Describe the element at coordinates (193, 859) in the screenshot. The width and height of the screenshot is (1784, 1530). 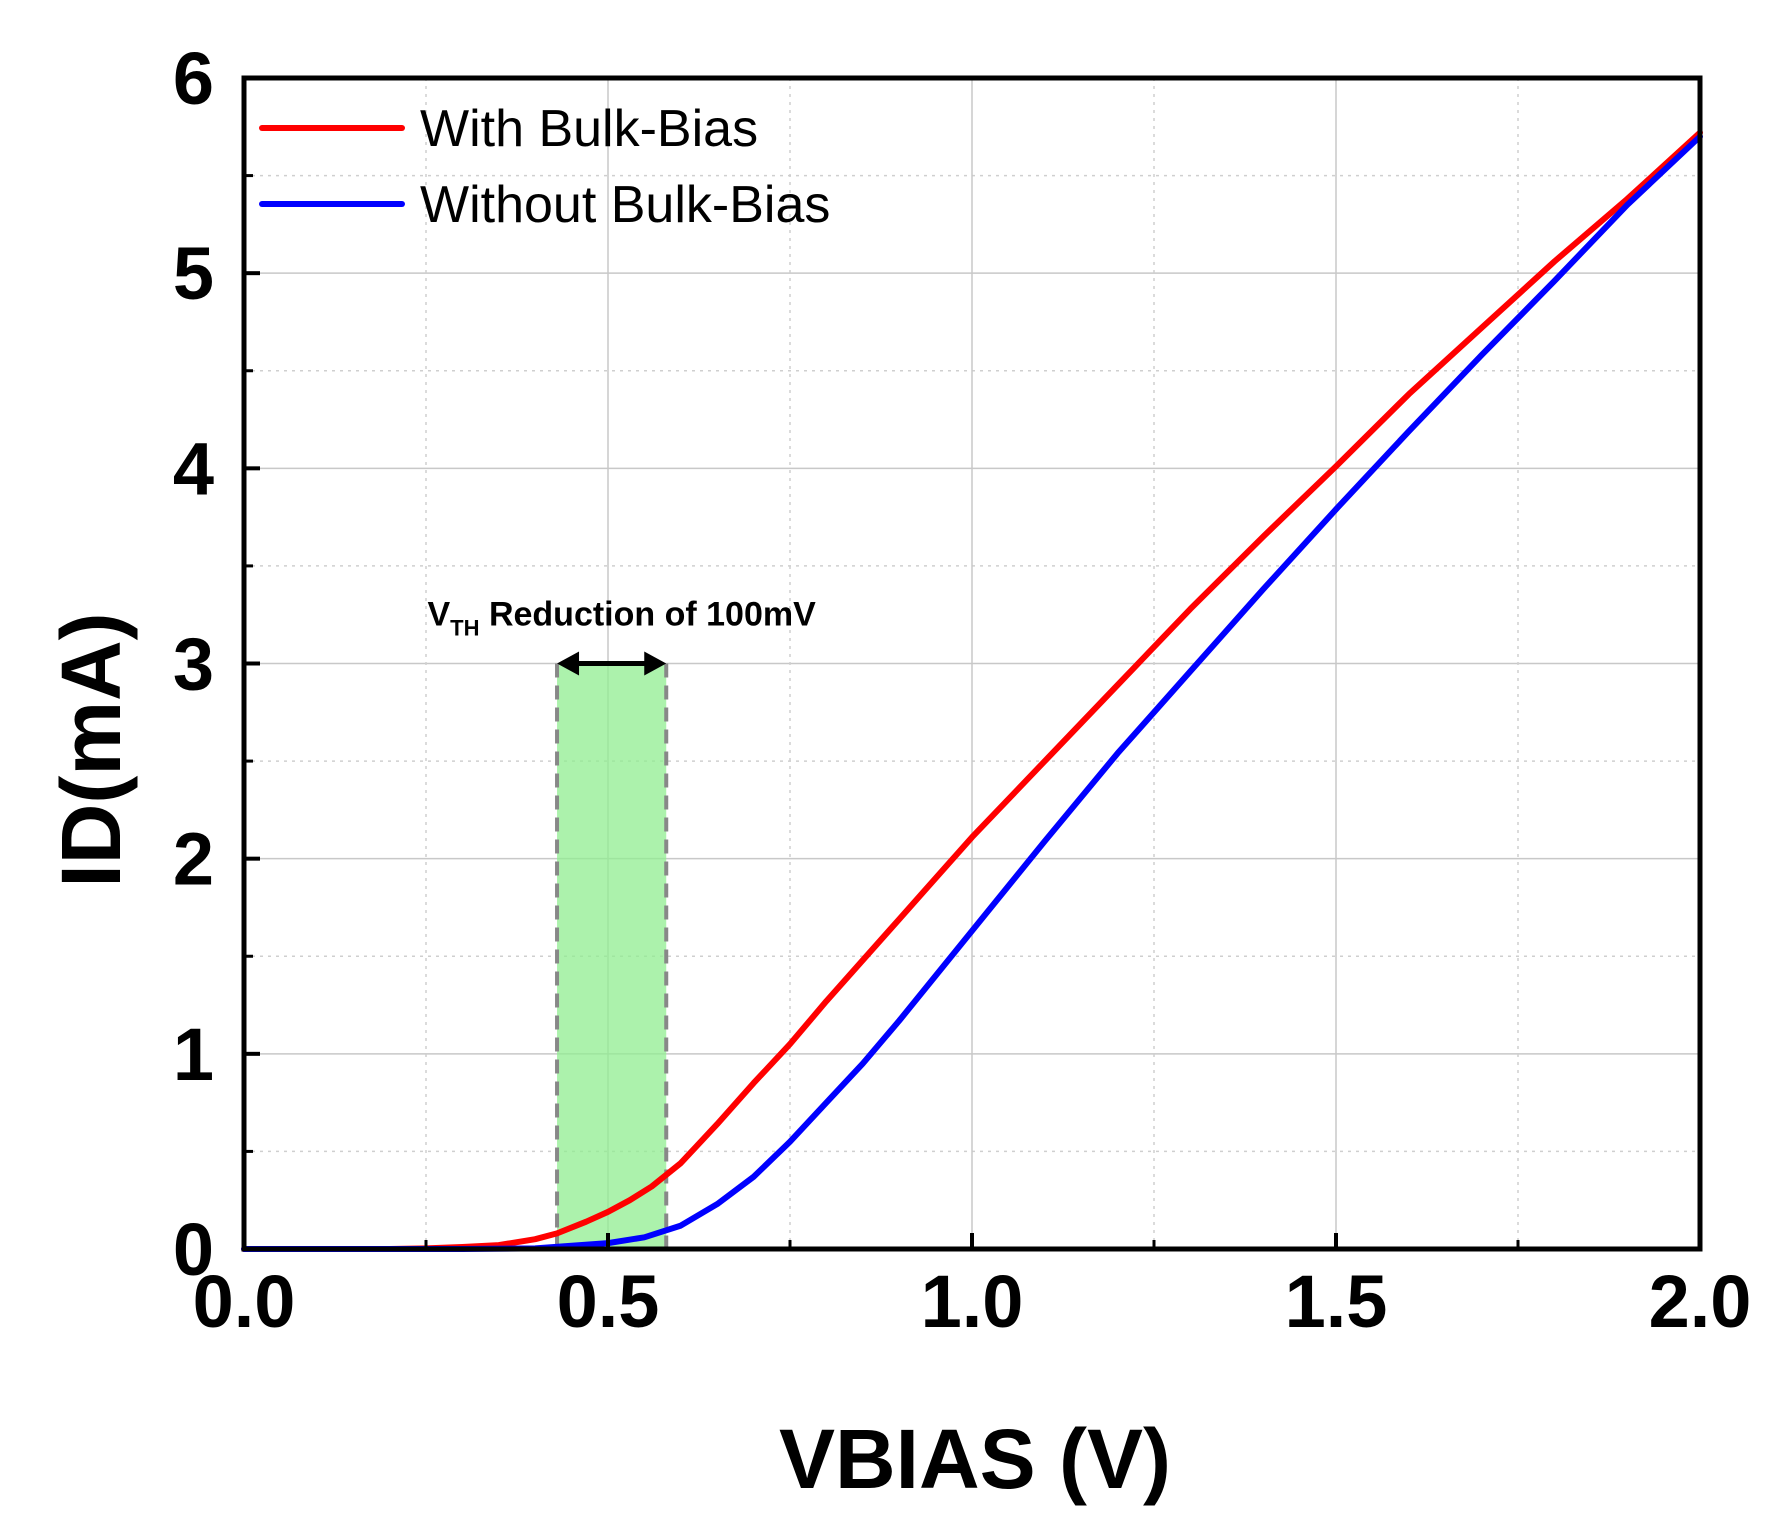
I see `y-tick-label: 2` at that location.